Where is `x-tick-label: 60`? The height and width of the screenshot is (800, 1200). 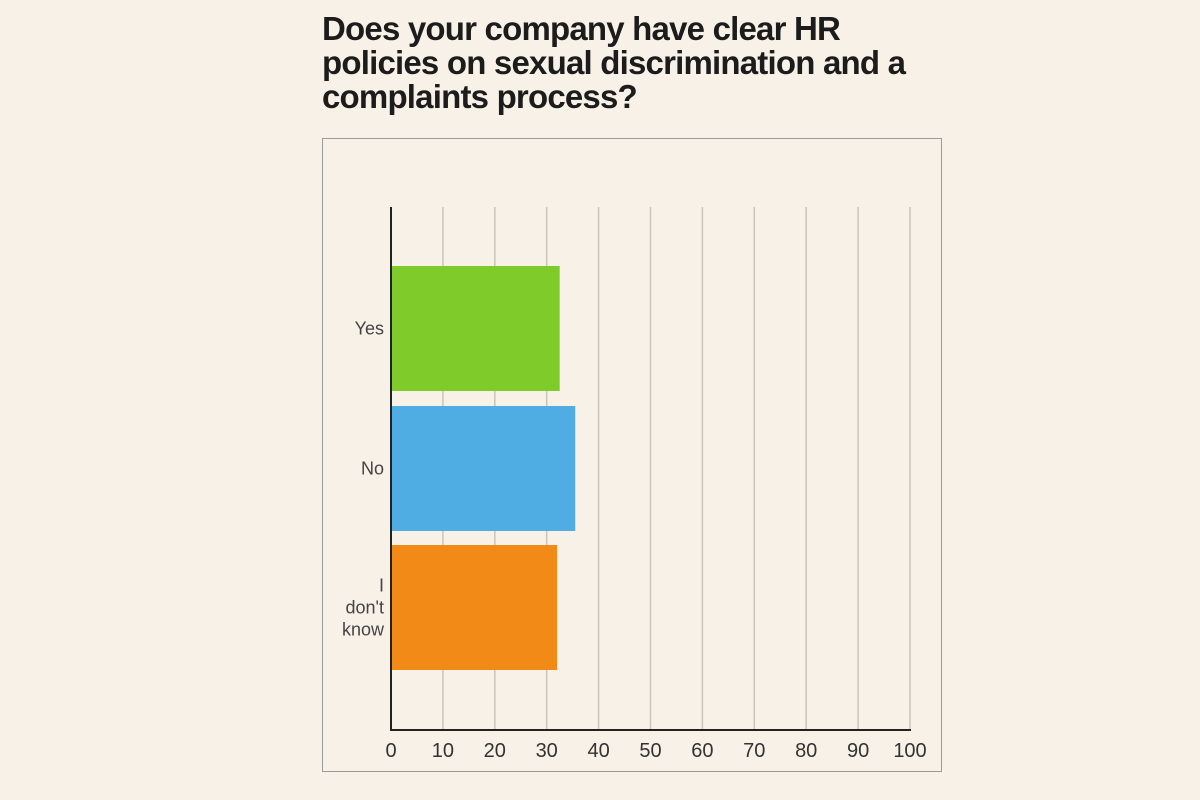
x-tick-label: 60 is located at coordinates (702, 751).